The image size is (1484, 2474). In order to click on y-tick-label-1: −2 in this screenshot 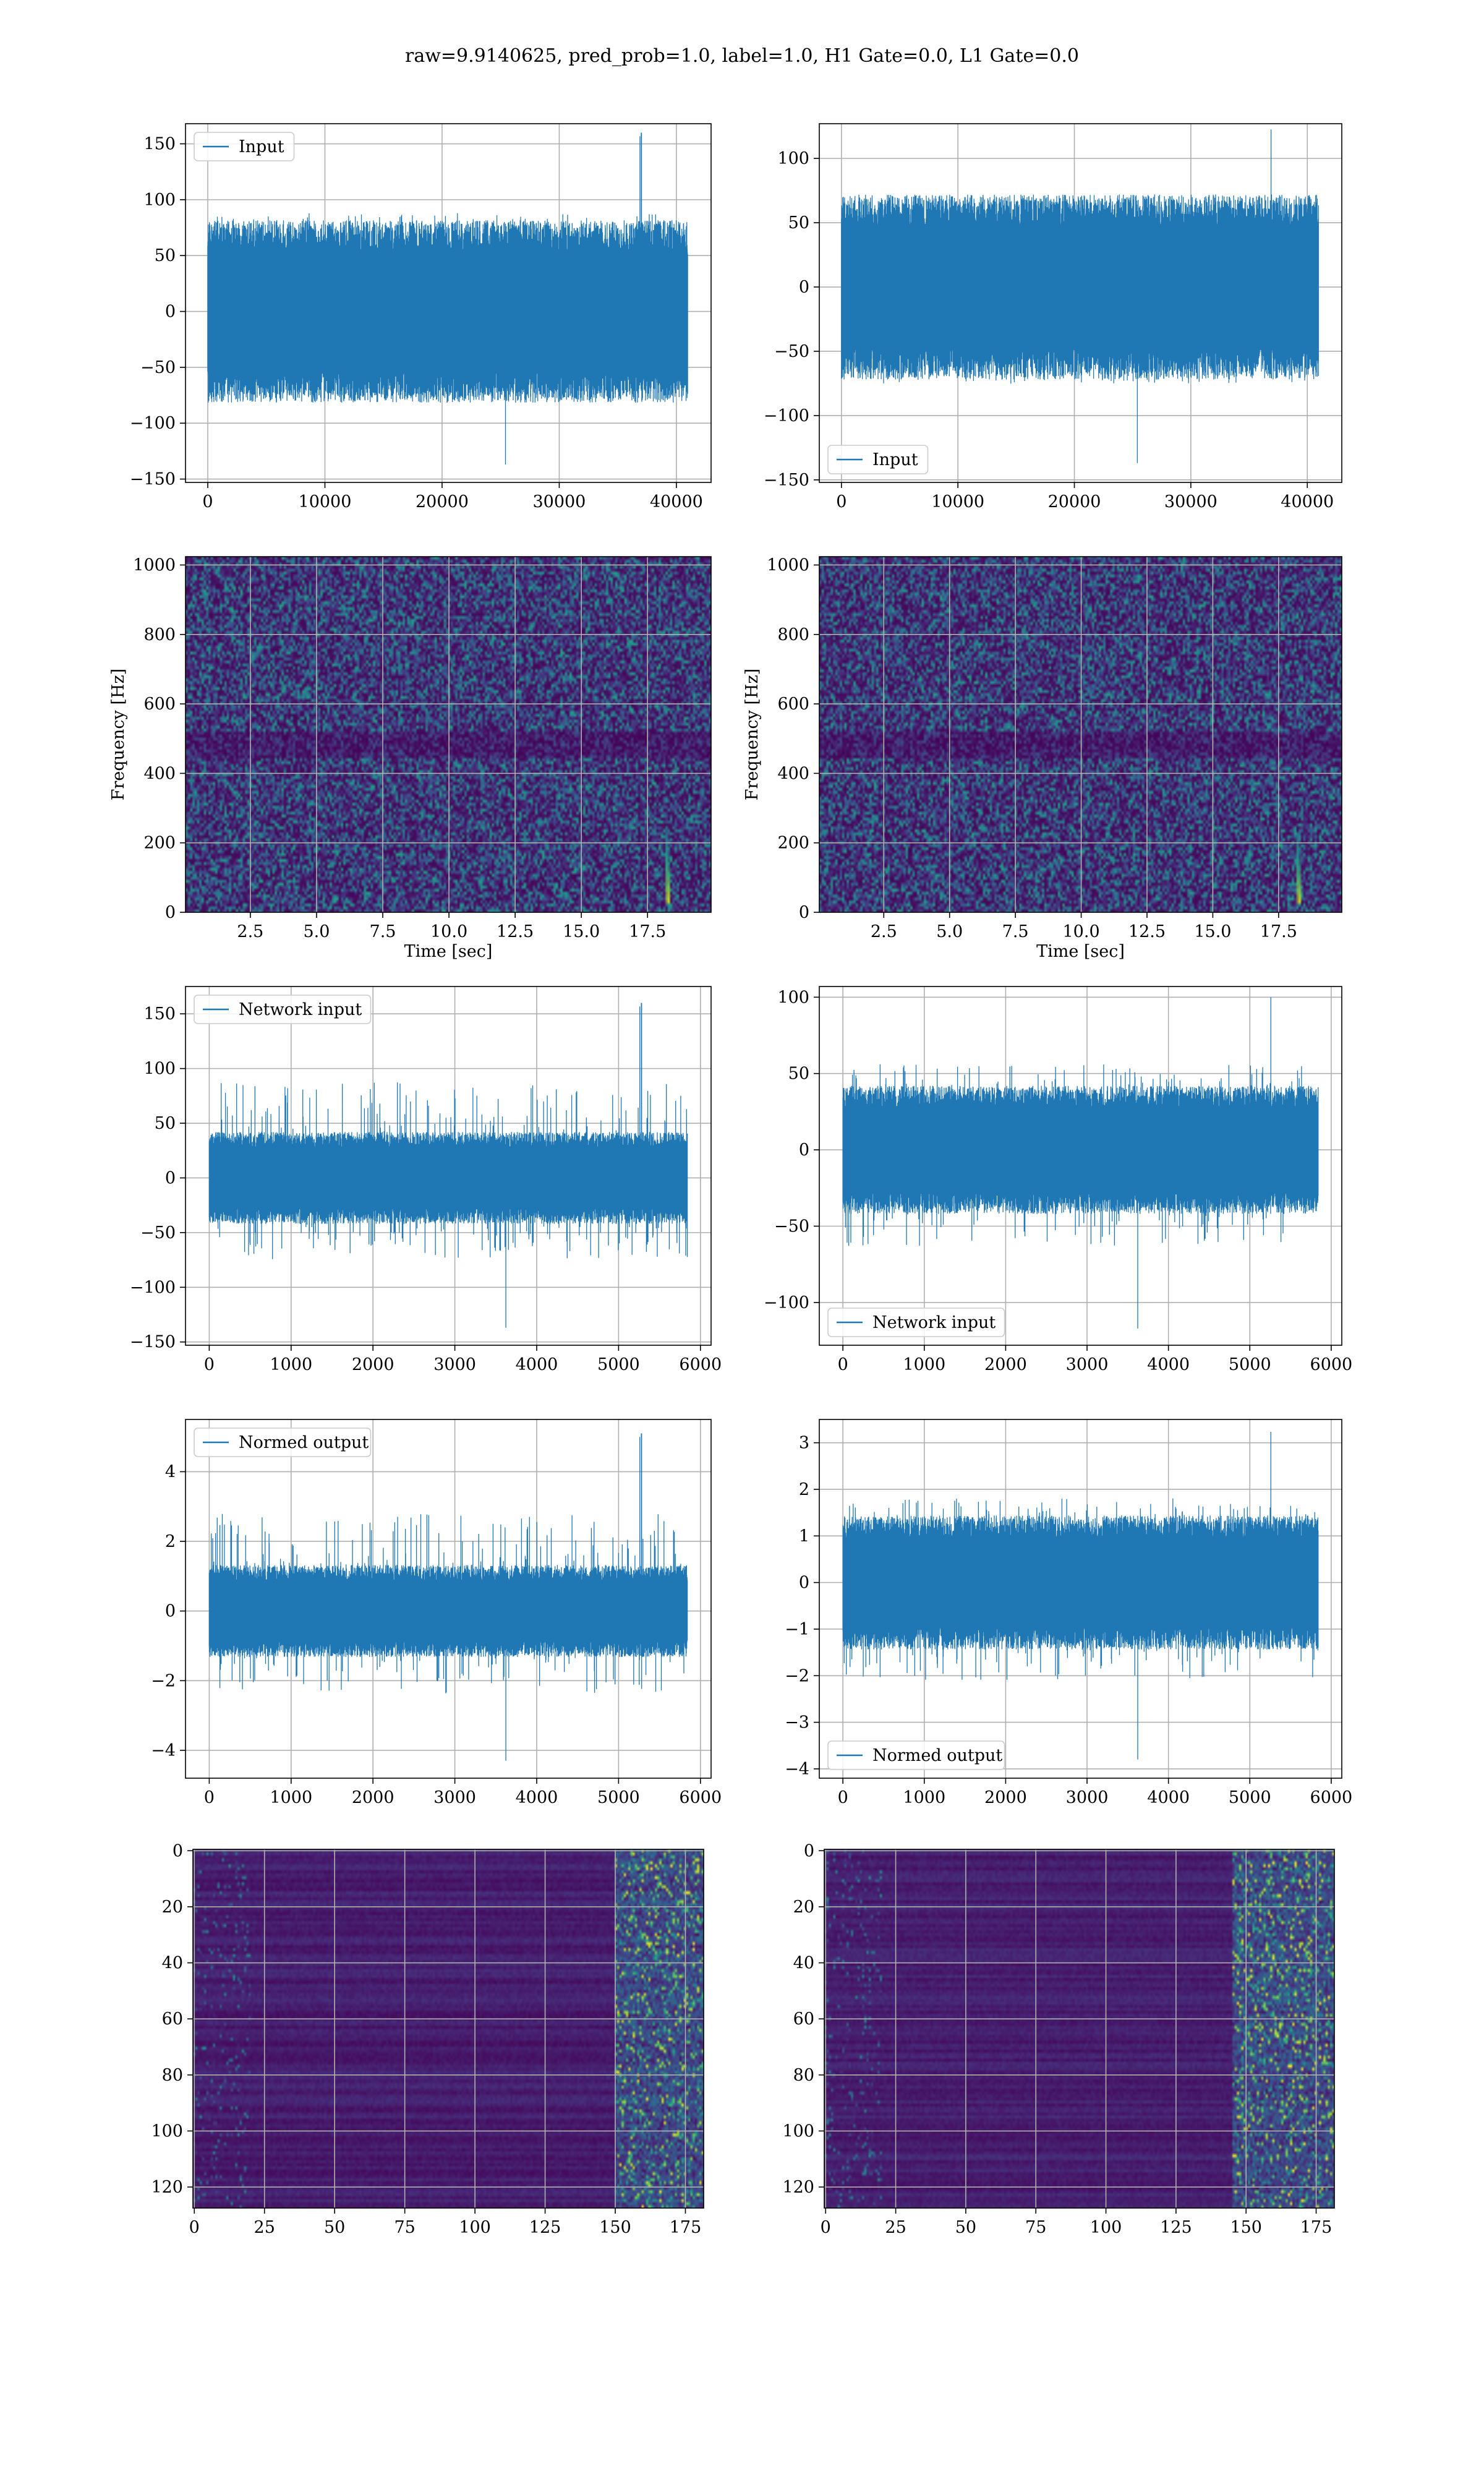, I will do `click(163, 1681)`.